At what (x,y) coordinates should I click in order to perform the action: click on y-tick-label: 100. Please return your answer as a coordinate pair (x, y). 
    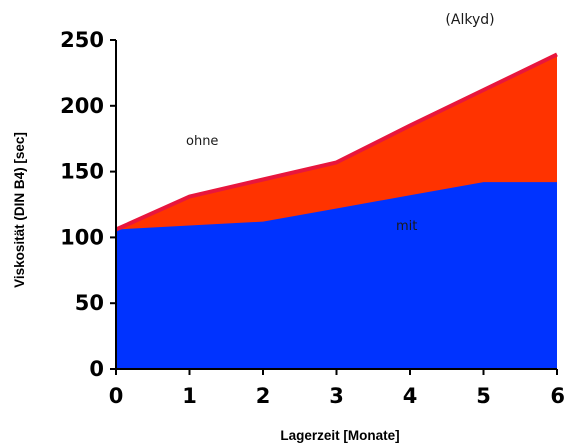
    Looking at the image, I should click on (82, 237).